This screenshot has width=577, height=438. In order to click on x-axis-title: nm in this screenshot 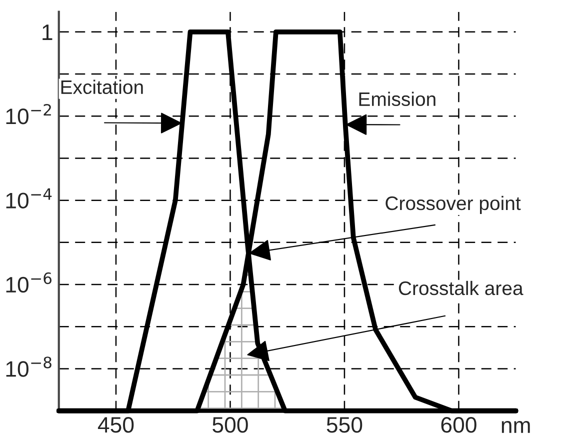, I will do `click(516, 426)`.